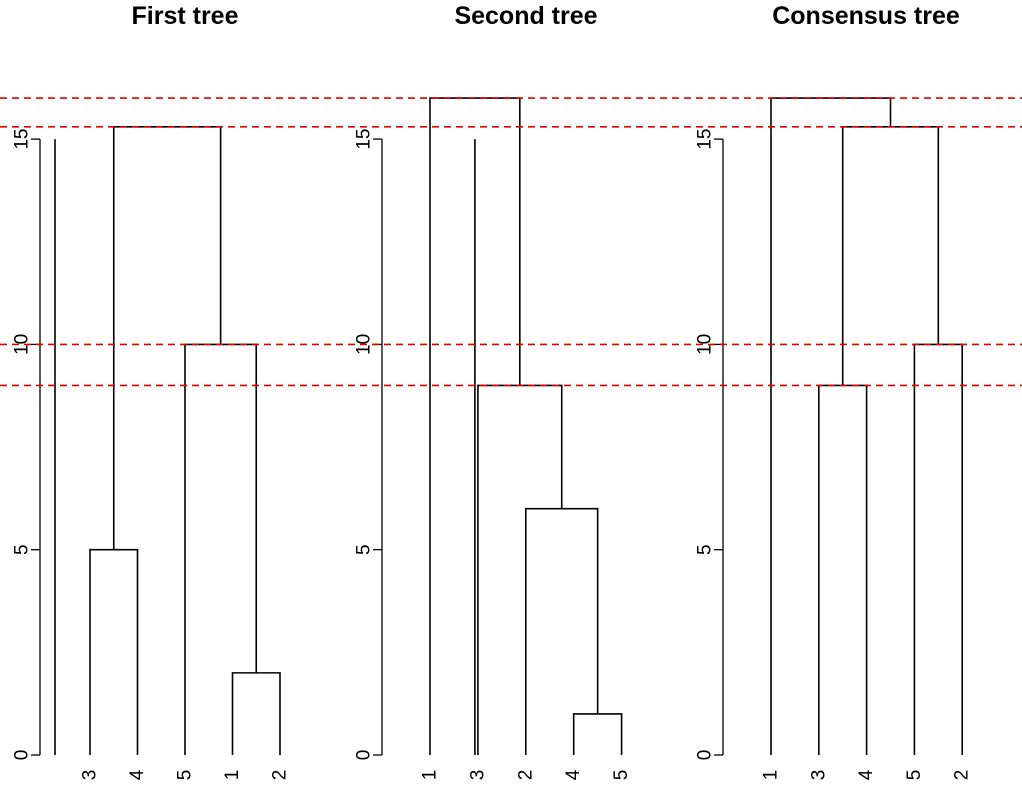 Image resolution: width=1022 pixels, height=810 pixels. What do you see at coordinates (866, 16) in the screenshot?
I see `chart-title: Consensus tree` at bounding box center [866, 16].